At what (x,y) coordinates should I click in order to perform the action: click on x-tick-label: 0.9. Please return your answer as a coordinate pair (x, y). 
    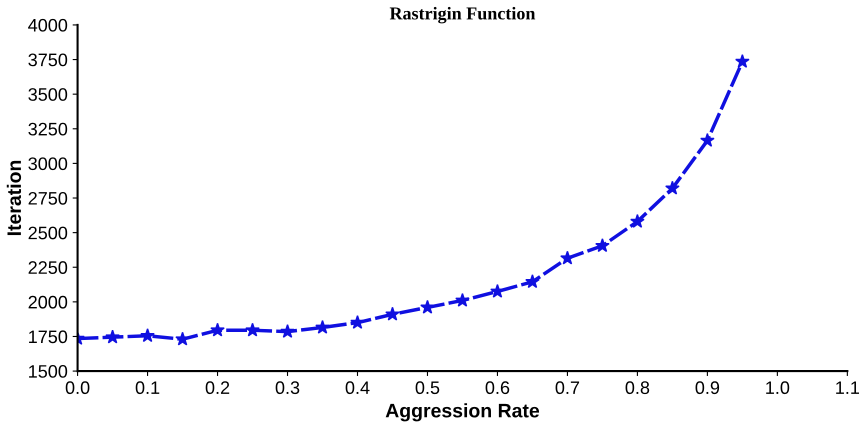
    Looking at the image, I should click on (708, 387).